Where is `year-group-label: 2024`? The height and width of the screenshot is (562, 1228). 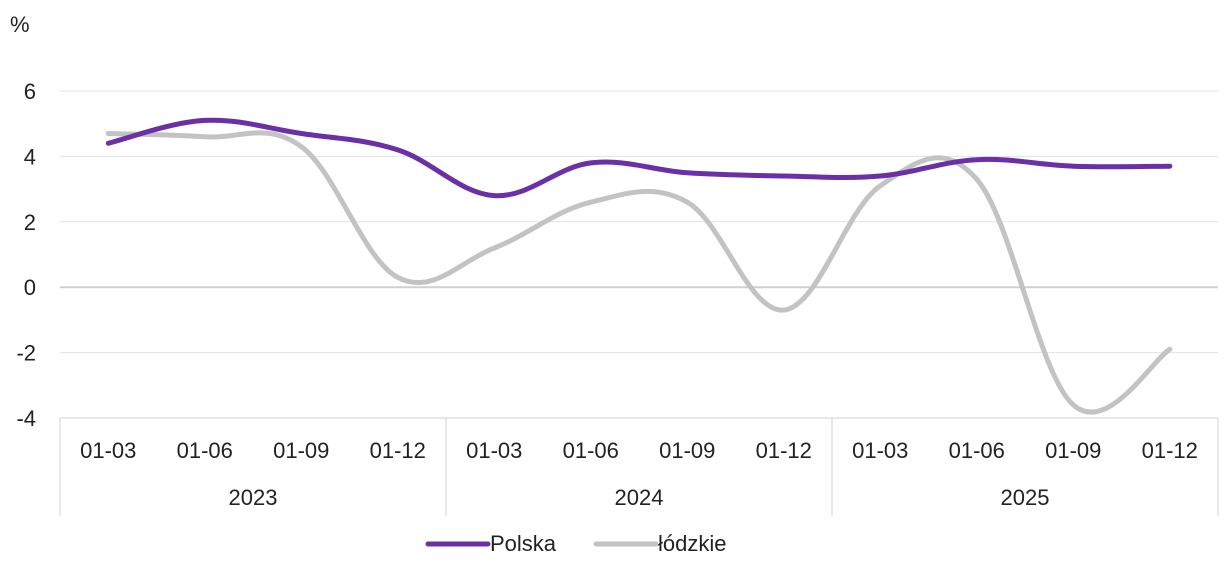
year-group-label: 2024 is located at coordinates (639, 497).